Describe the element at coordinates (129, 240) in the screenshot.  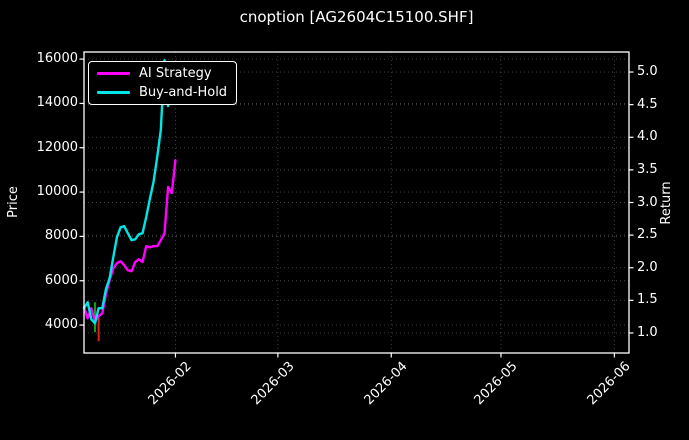
I see `series-line-ai-strategy` at that location.